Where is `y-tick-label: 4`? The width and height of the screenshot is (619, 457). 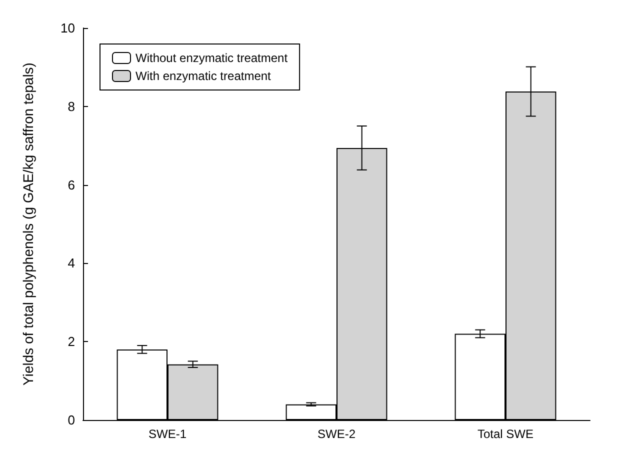
y-tick-label: 4 is located at coordinates (71, 263).